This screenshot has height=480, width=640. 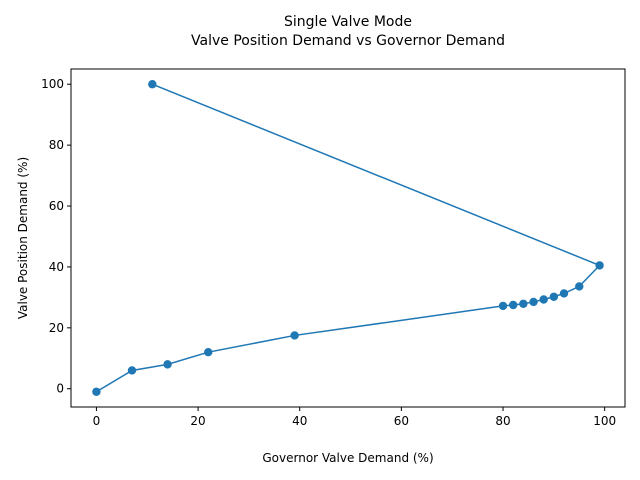 I want to click on y-axis-ticks: 0 20 40 60 80 100, so click(x=56, y=236).